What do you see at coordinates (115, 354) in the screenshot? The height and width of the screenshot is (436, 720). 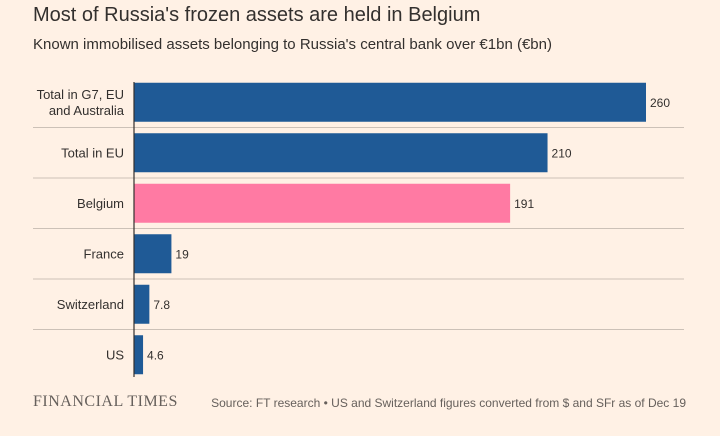 I see `category-label: US` at bounding box center [115, 354].